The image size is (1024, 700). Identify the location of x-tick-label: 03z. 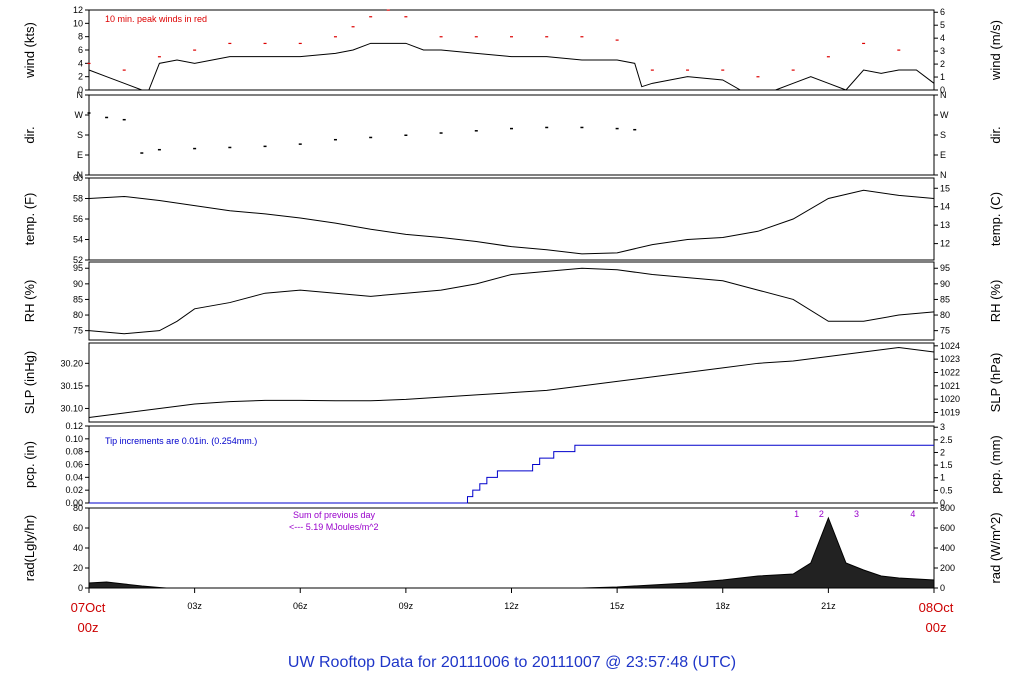
(194, 606).